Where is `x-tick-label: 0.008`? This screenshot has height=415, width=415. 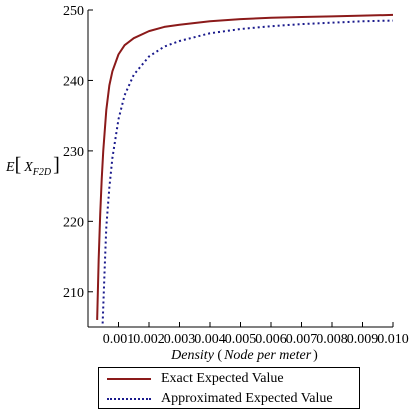
x-tick-label: 0.008 is located at coordinates (332, 339).